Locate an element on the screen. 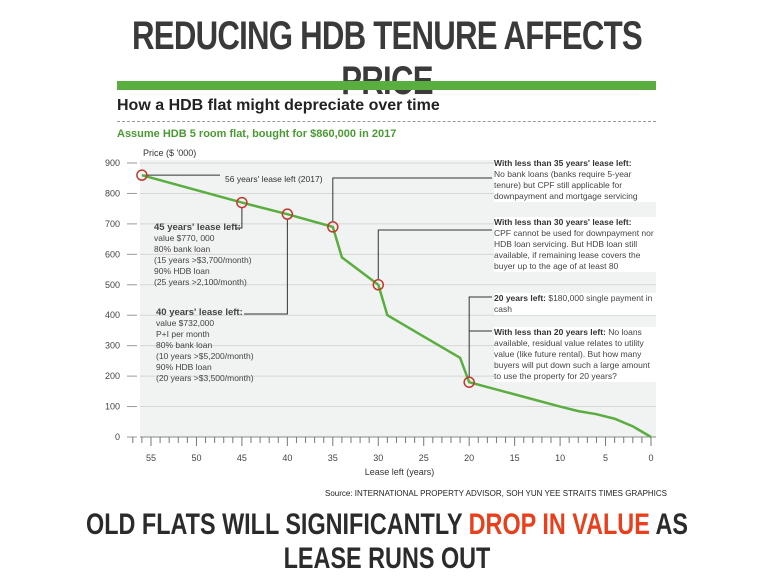  x-tick-label: 50 is located at coordinates (196, 458).